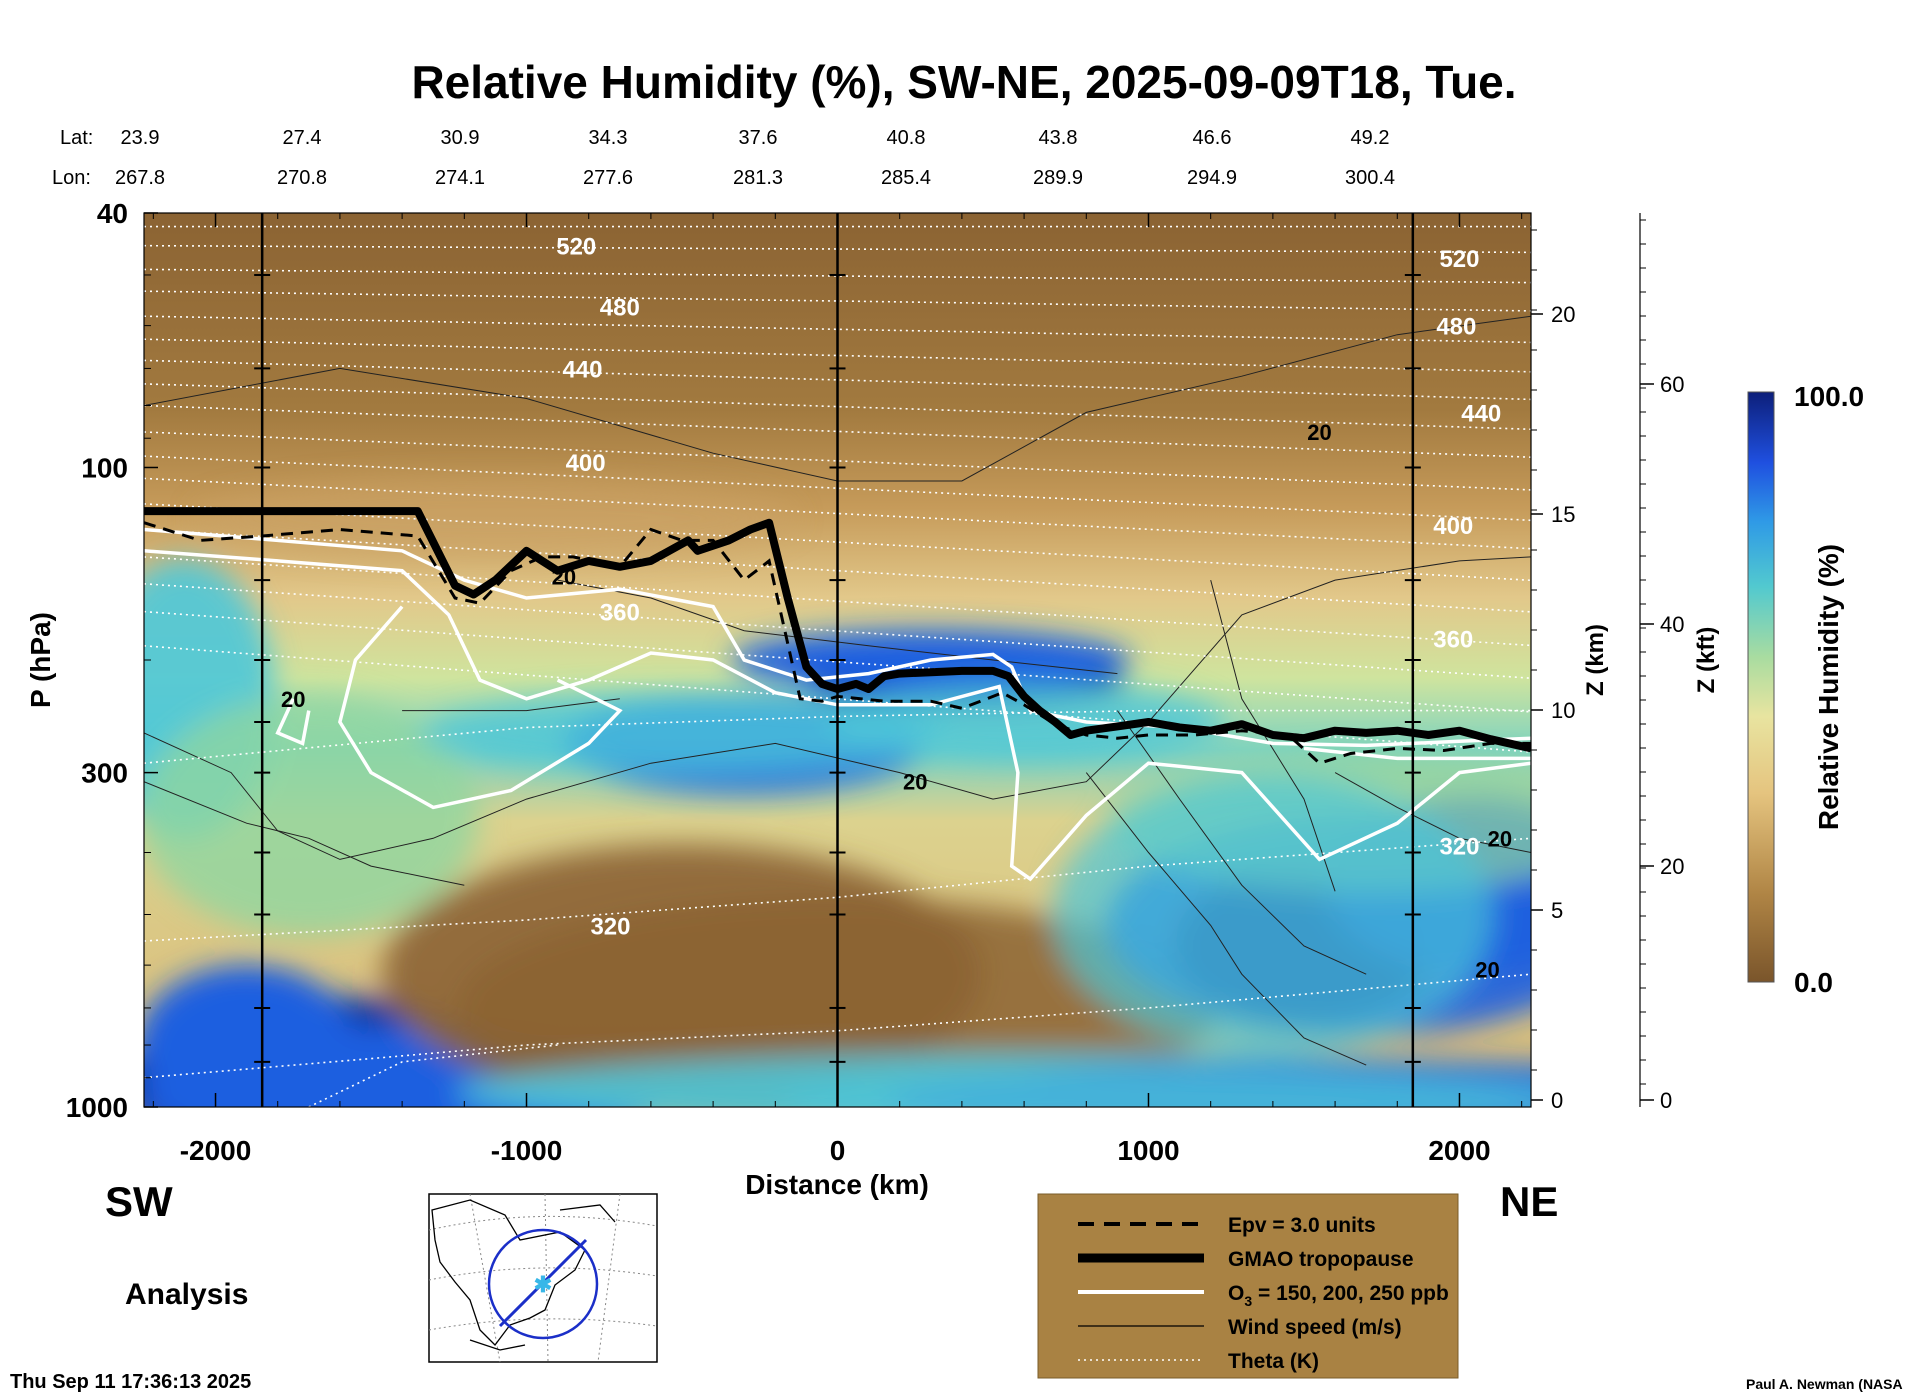  Describe the element at coordinates (838, 1150) in the screenshot. I see `x-tick-label: 0` at that location.